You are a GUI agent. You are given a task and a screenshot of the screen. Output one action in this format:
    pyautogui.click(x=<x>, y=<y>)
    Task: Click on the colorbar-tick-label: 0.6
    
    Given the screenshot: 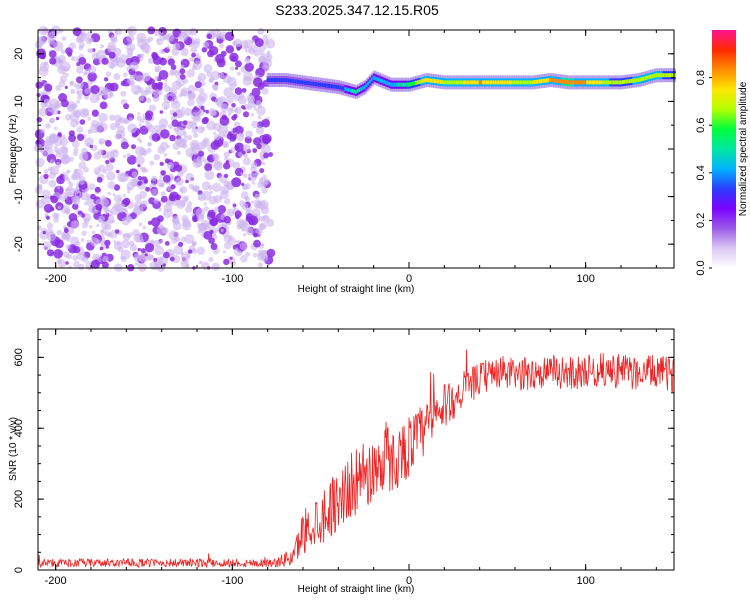 What is the action you would take?
    pyautogui.click(x=701, y=125)
    